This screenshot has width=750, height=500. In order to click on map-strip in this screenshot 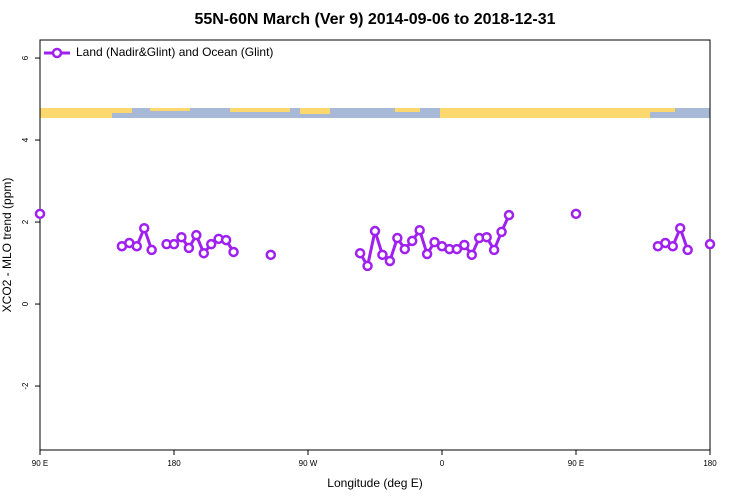, I will do `click(375, 113)`.